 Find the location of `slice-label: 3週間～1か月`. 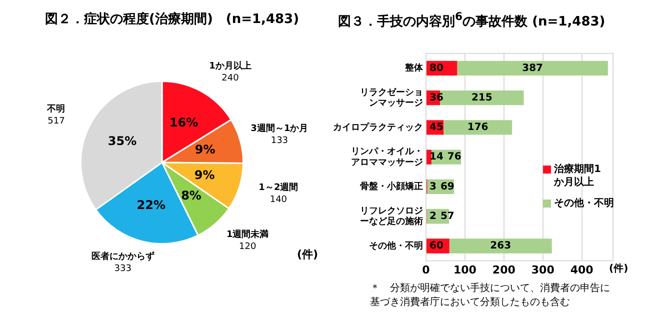

slice-label: 3週間～1か月 is located at coordinates (279, 128).